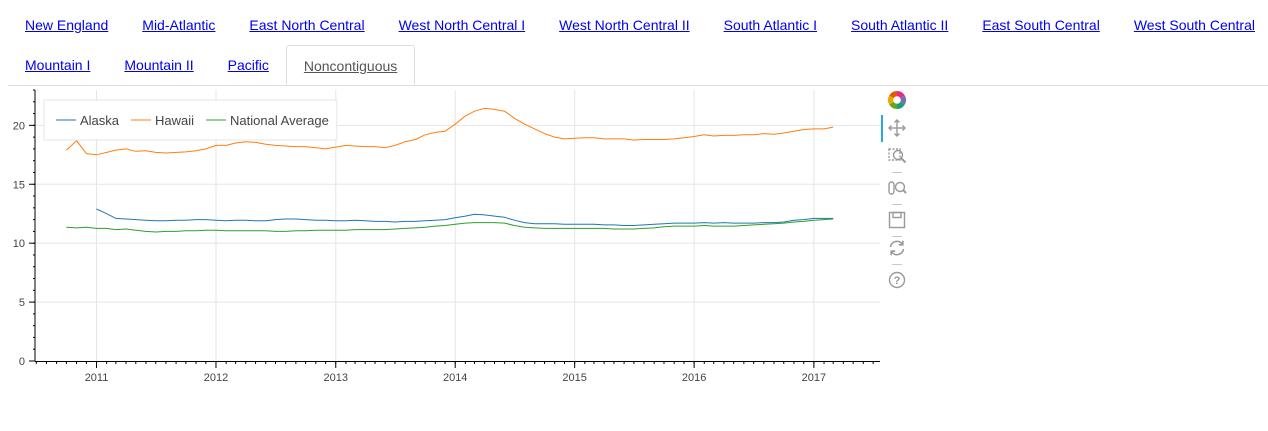 Image resolution: width=1268 pixels, height=431 pixels. I want to click on tab-new-england: New England, so click(67, 25).